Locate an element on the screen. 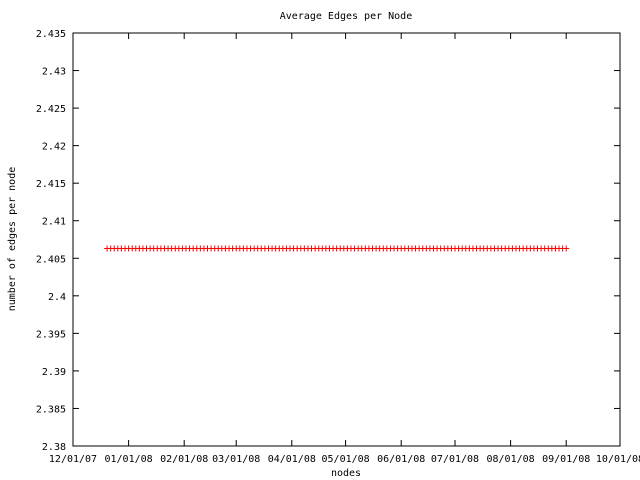 This screenshot has width=640, height=480. x-tick-label: 09/01/08 is located at coordinates (566, 459).